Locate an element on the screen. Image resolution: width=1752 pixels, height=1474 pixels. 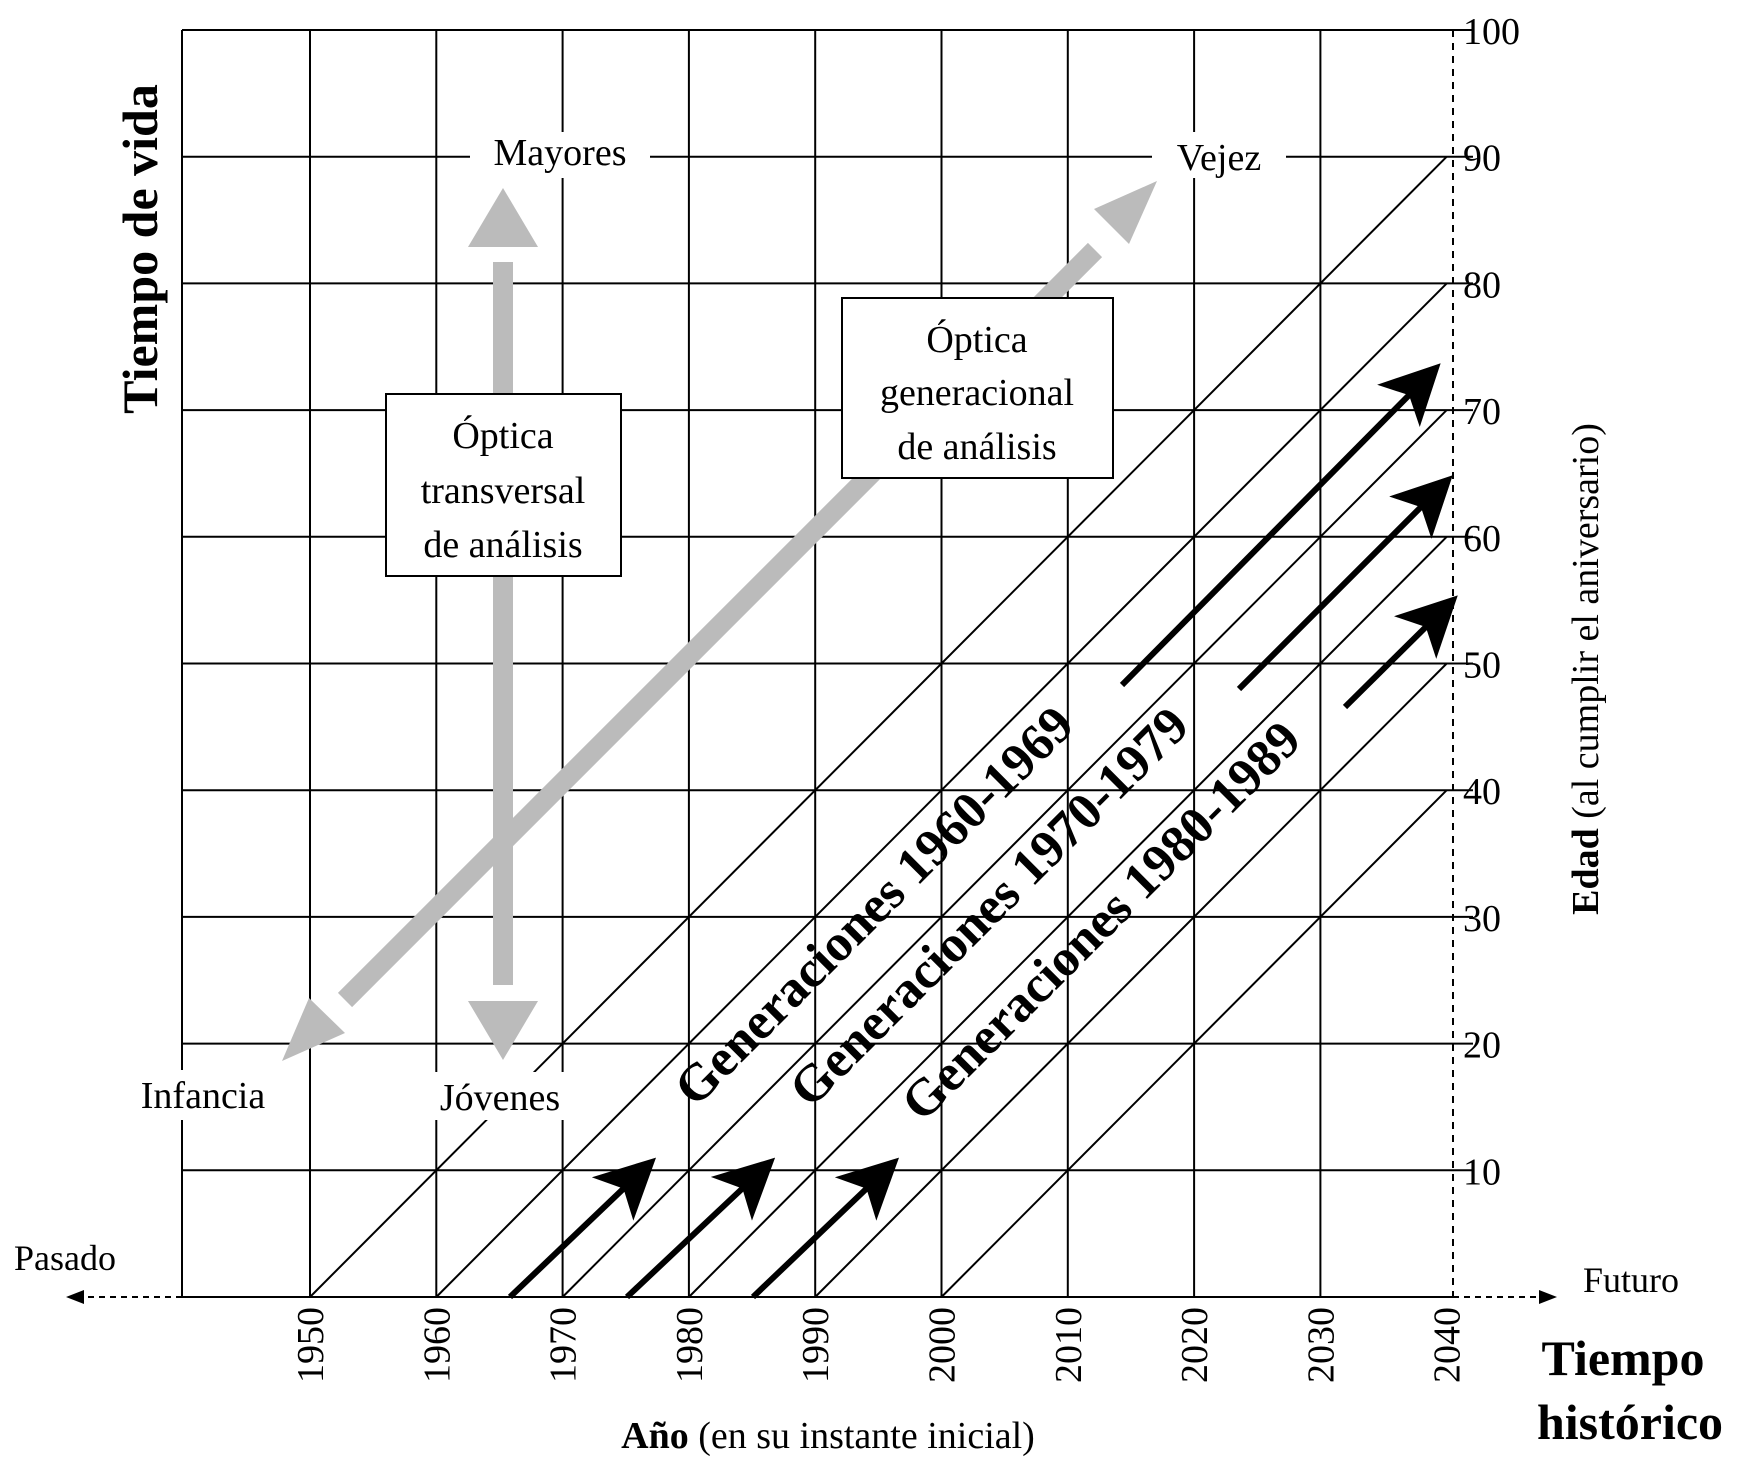
y-right-title: Edad (al cumplir el aniversario) is located at coordinates (1586, 669).